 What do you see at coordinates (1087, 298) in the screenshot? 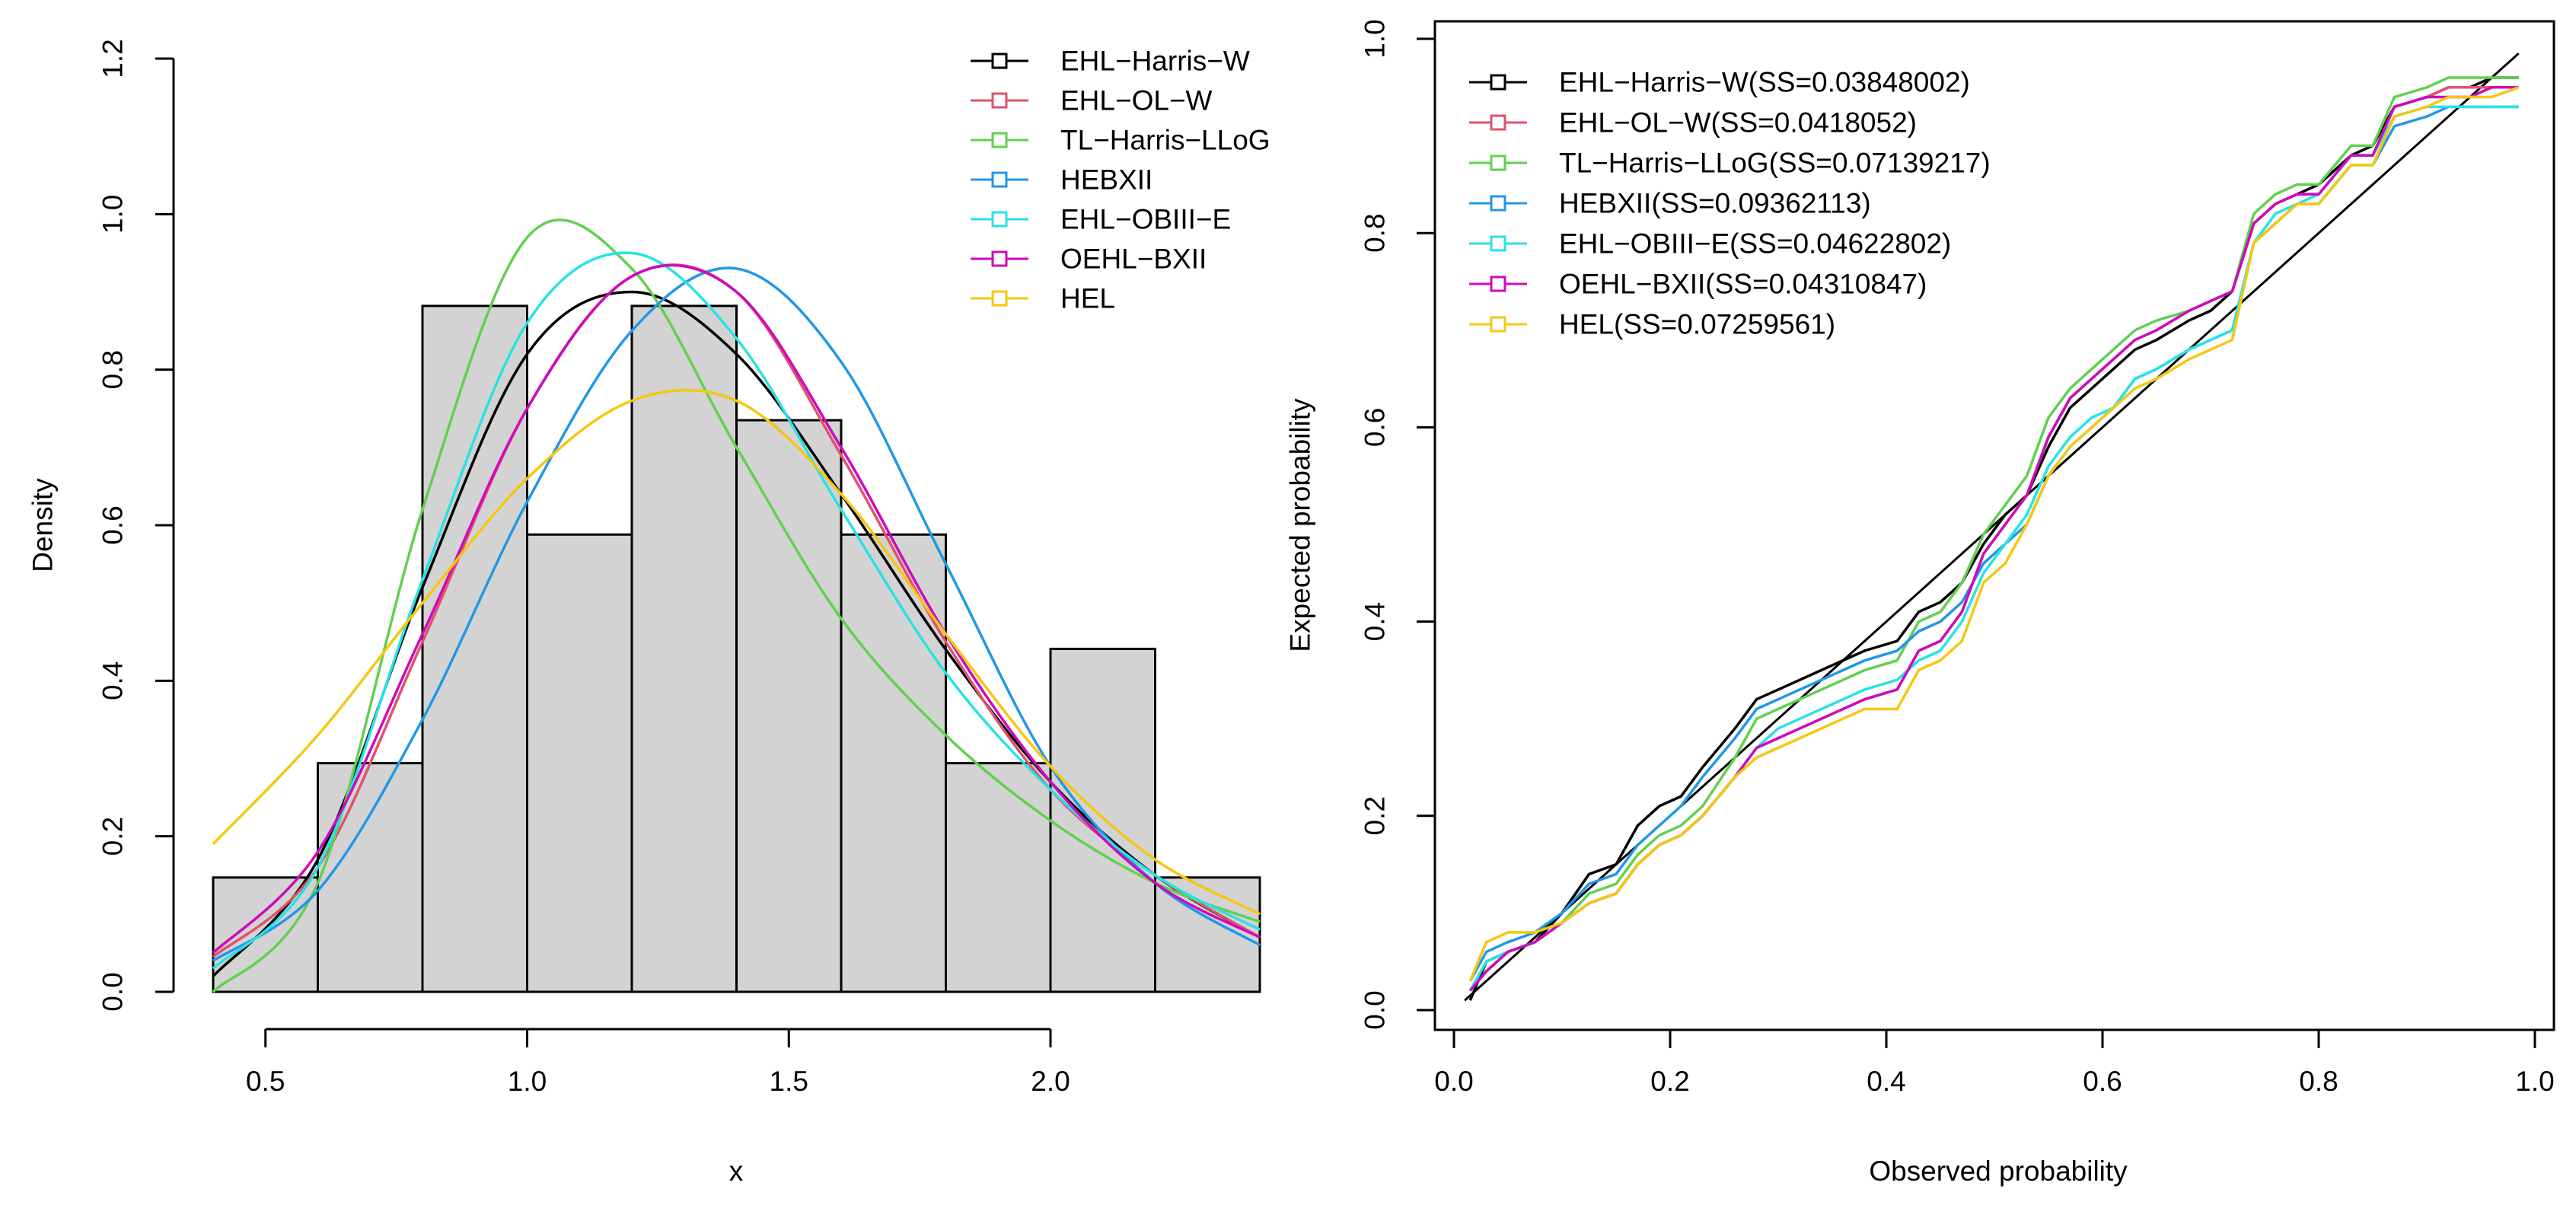
I see `legend-label: HEL` at bounding box center [1087, 298].